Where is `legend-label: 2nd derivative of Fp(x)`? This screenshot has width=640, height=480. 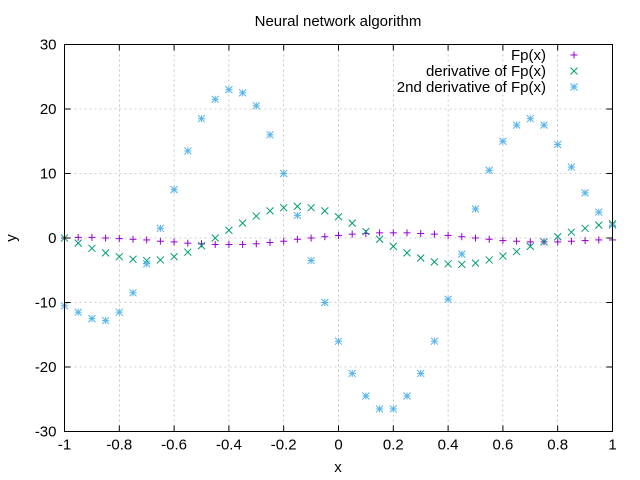
legend-label: 2nd derivative of Fp(x) is located at coordinates (471, 87).